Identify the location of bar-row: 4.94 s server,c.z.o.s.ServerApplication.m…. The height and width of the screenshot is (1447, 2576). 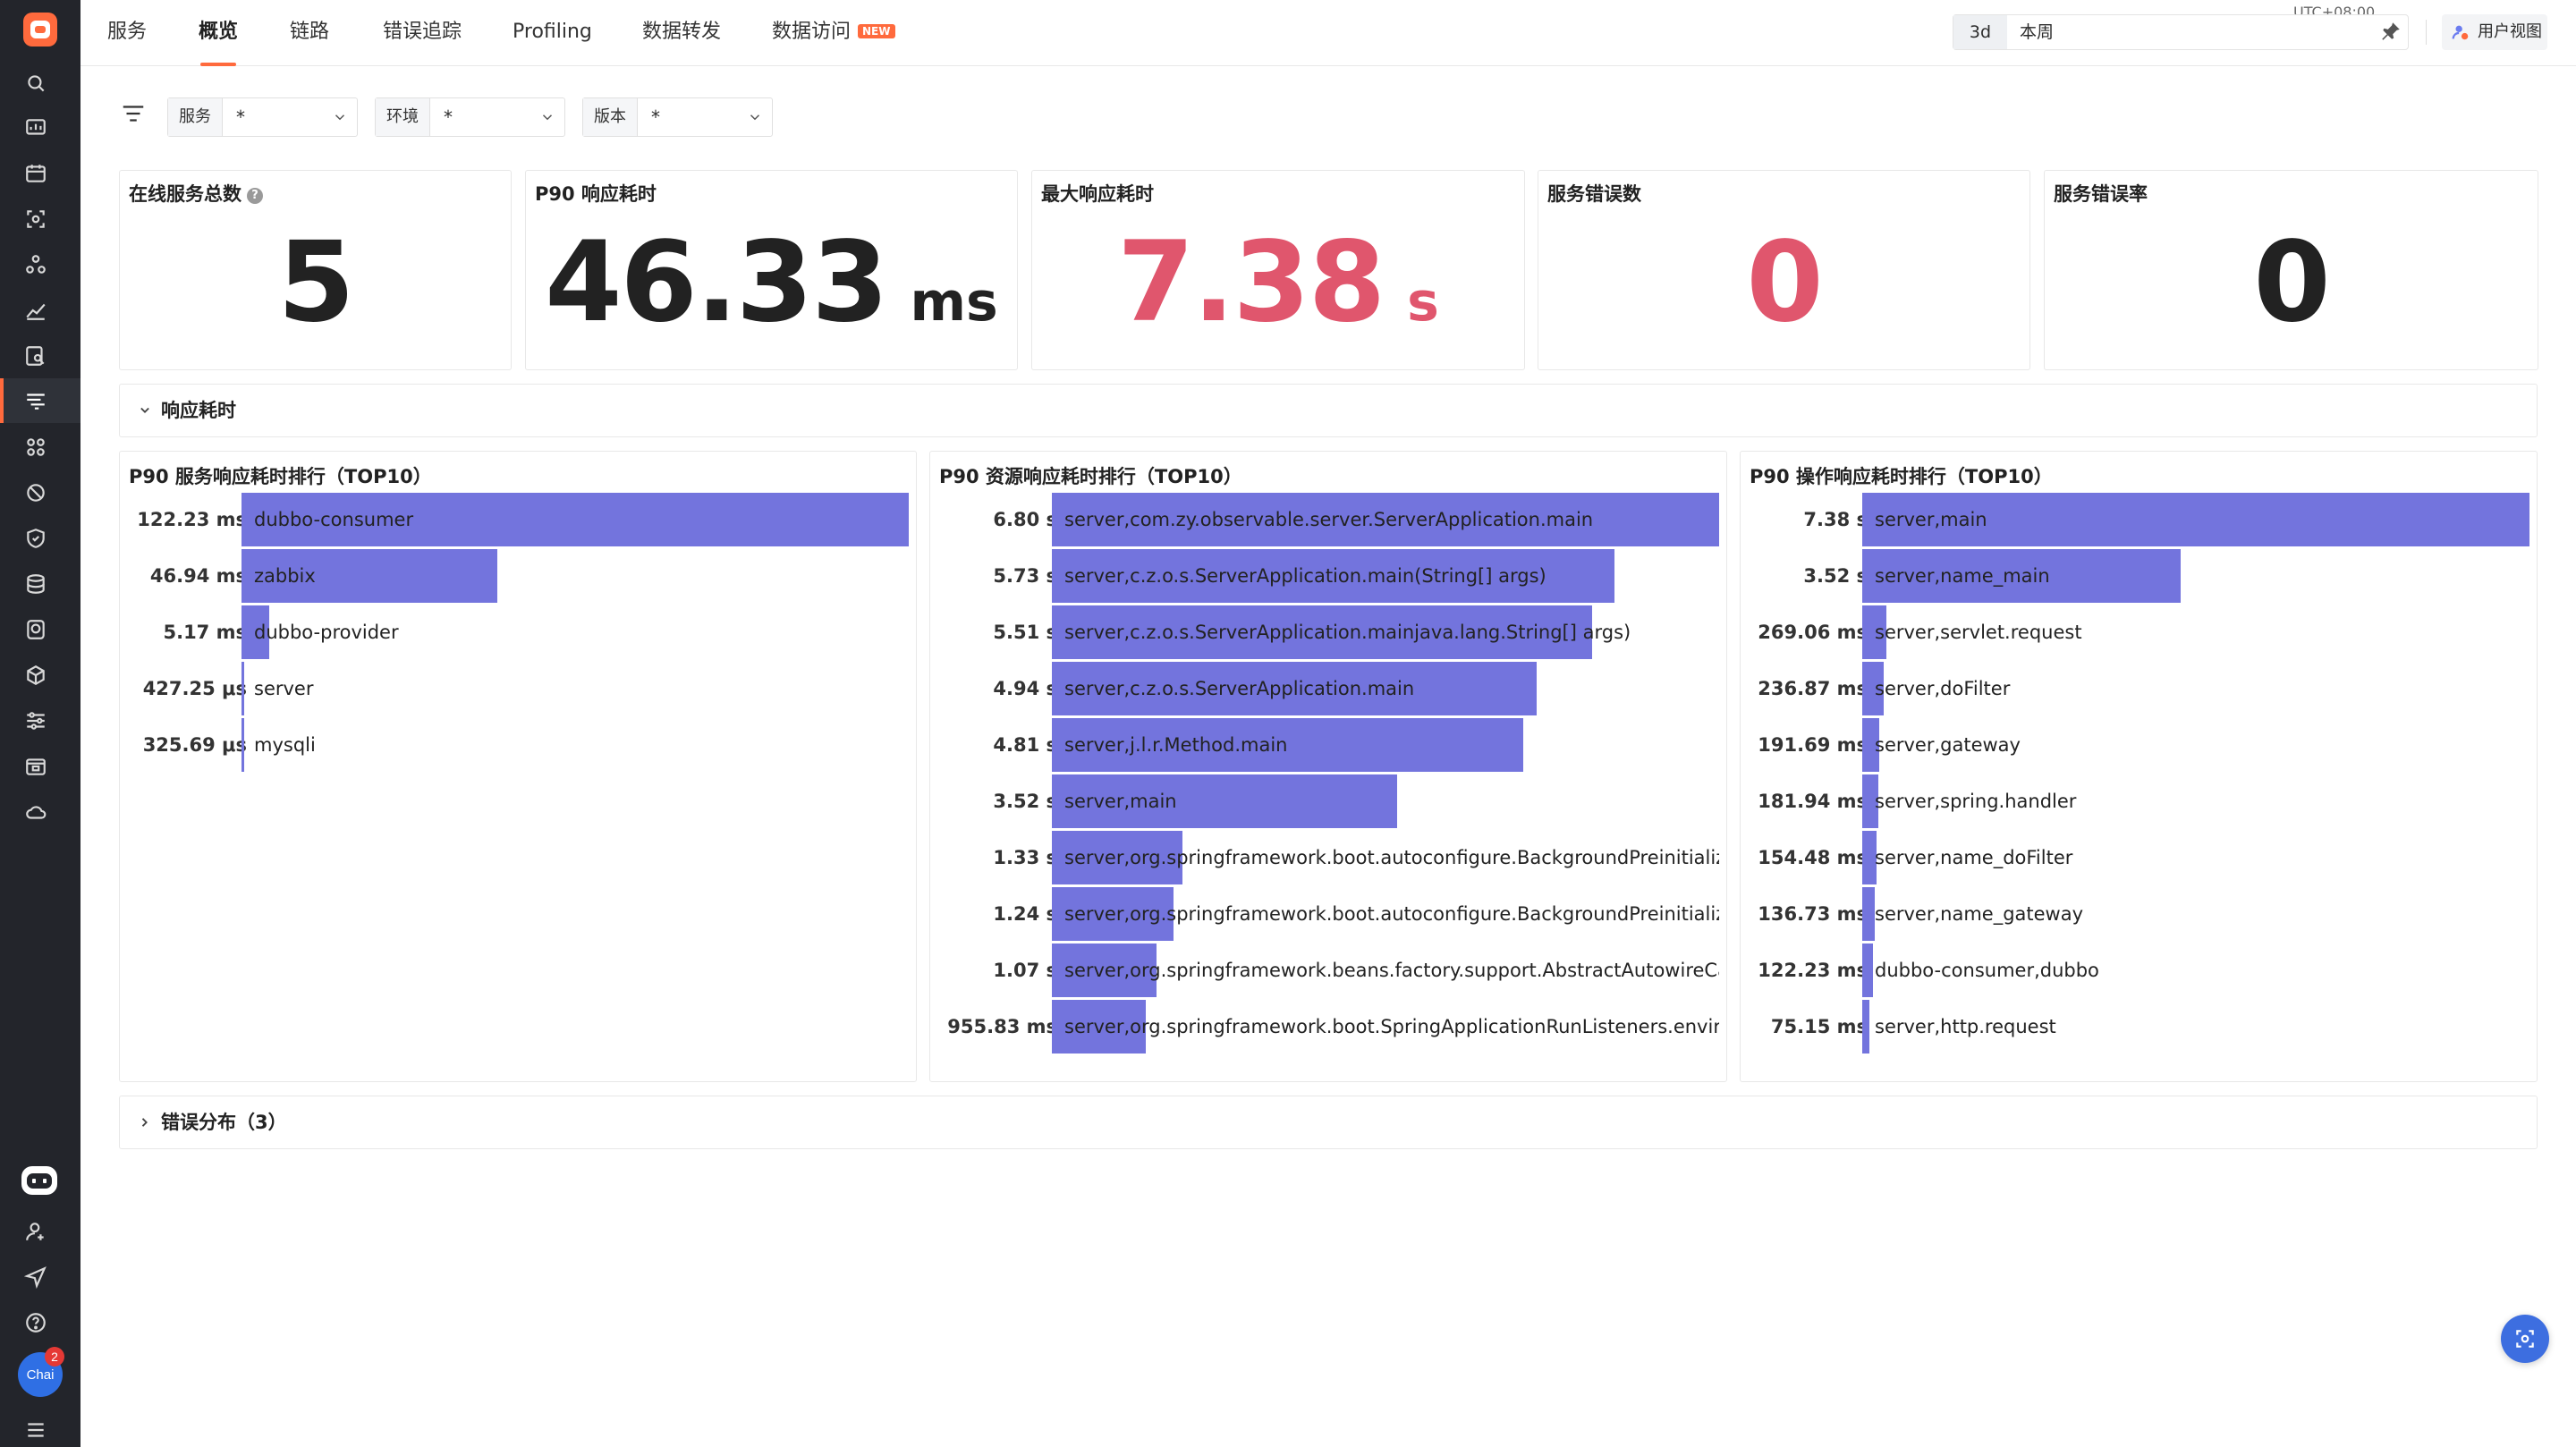
(1328, 688).